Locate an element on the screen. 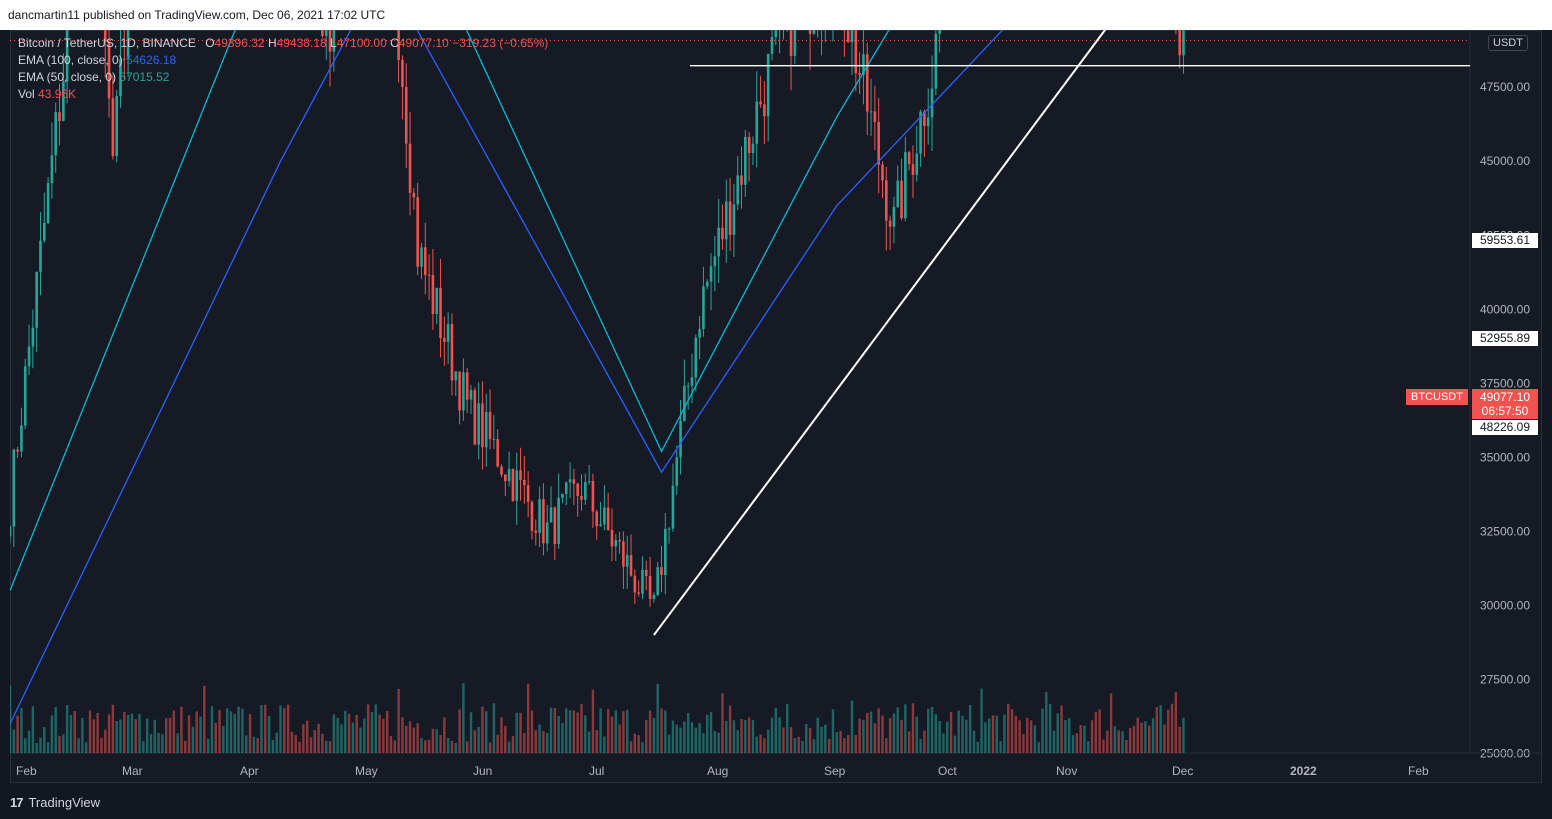 Image resolution: width=1552 pixels, height=819 pixels. horizontal-levels is located at coordinates (740, 48).